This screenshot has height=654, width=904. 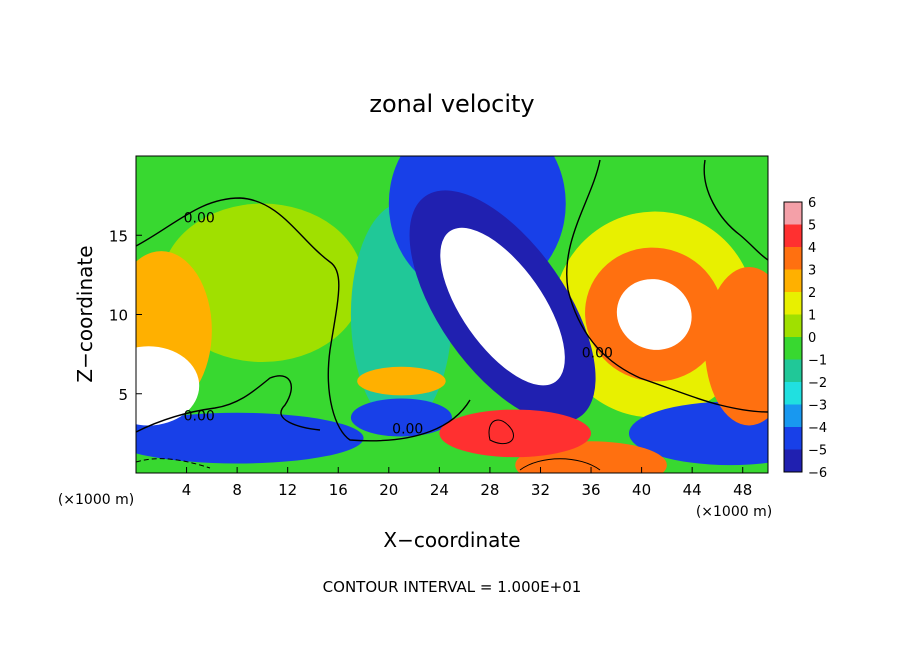 What do you see at coordinates (173, 463) in the screenshot?
I see `dashed-contour-bottom-left` at bounding box center [173, 463].